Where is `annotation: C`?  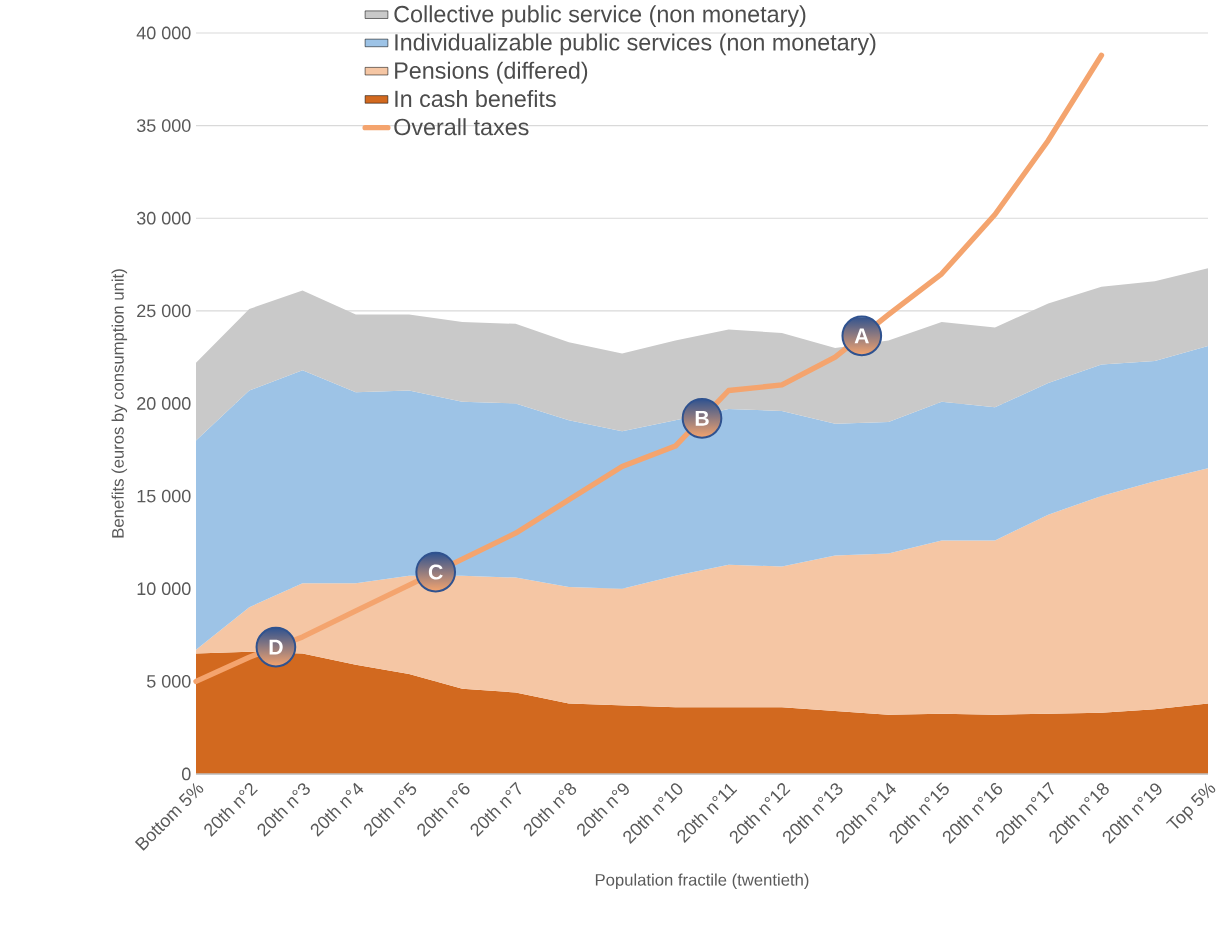
annotation: C is located at coordinates (435, 572).